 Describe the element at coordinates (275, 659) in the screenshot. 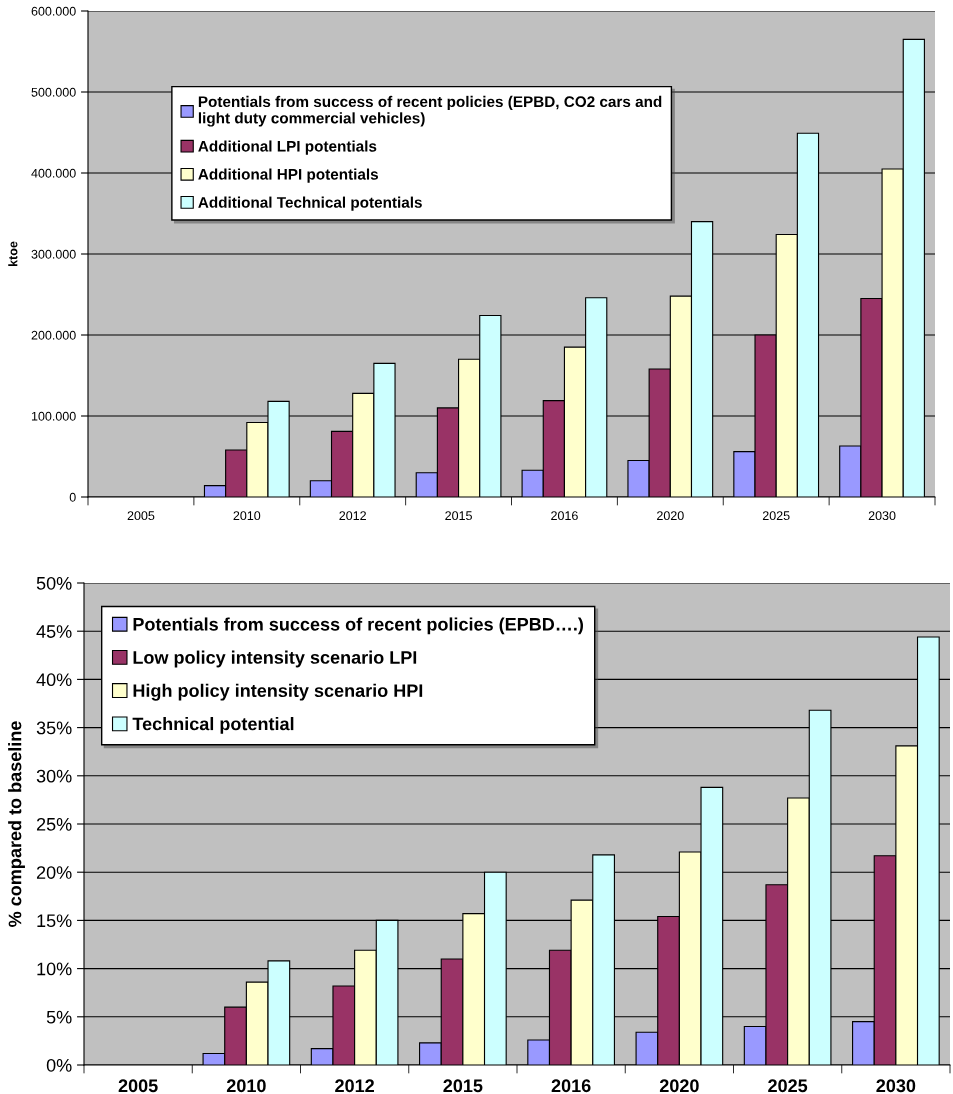

I see `legend-label: Low policy intensity scenario LPI` at that location.